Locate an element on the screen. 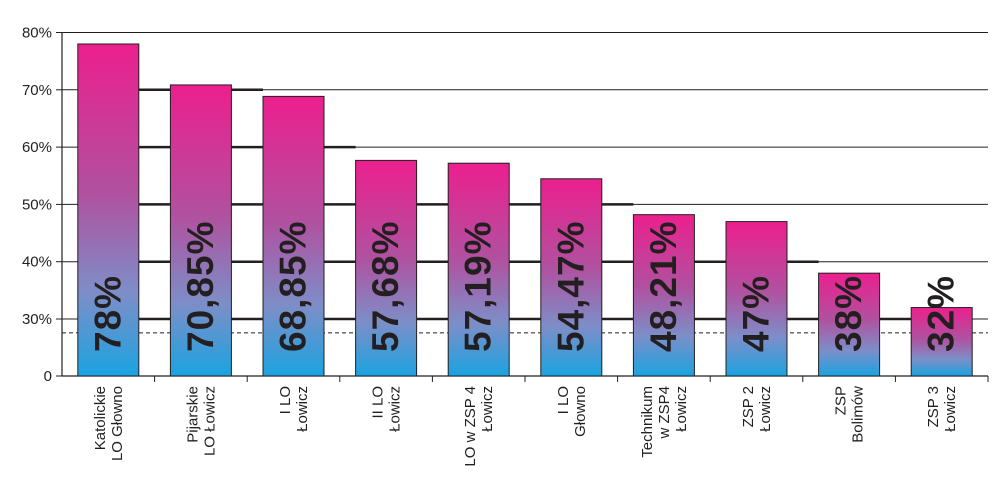 The height and width of the screenshot is (478, 1005). data-label: 68,85% is located at coordinates (293, 287).